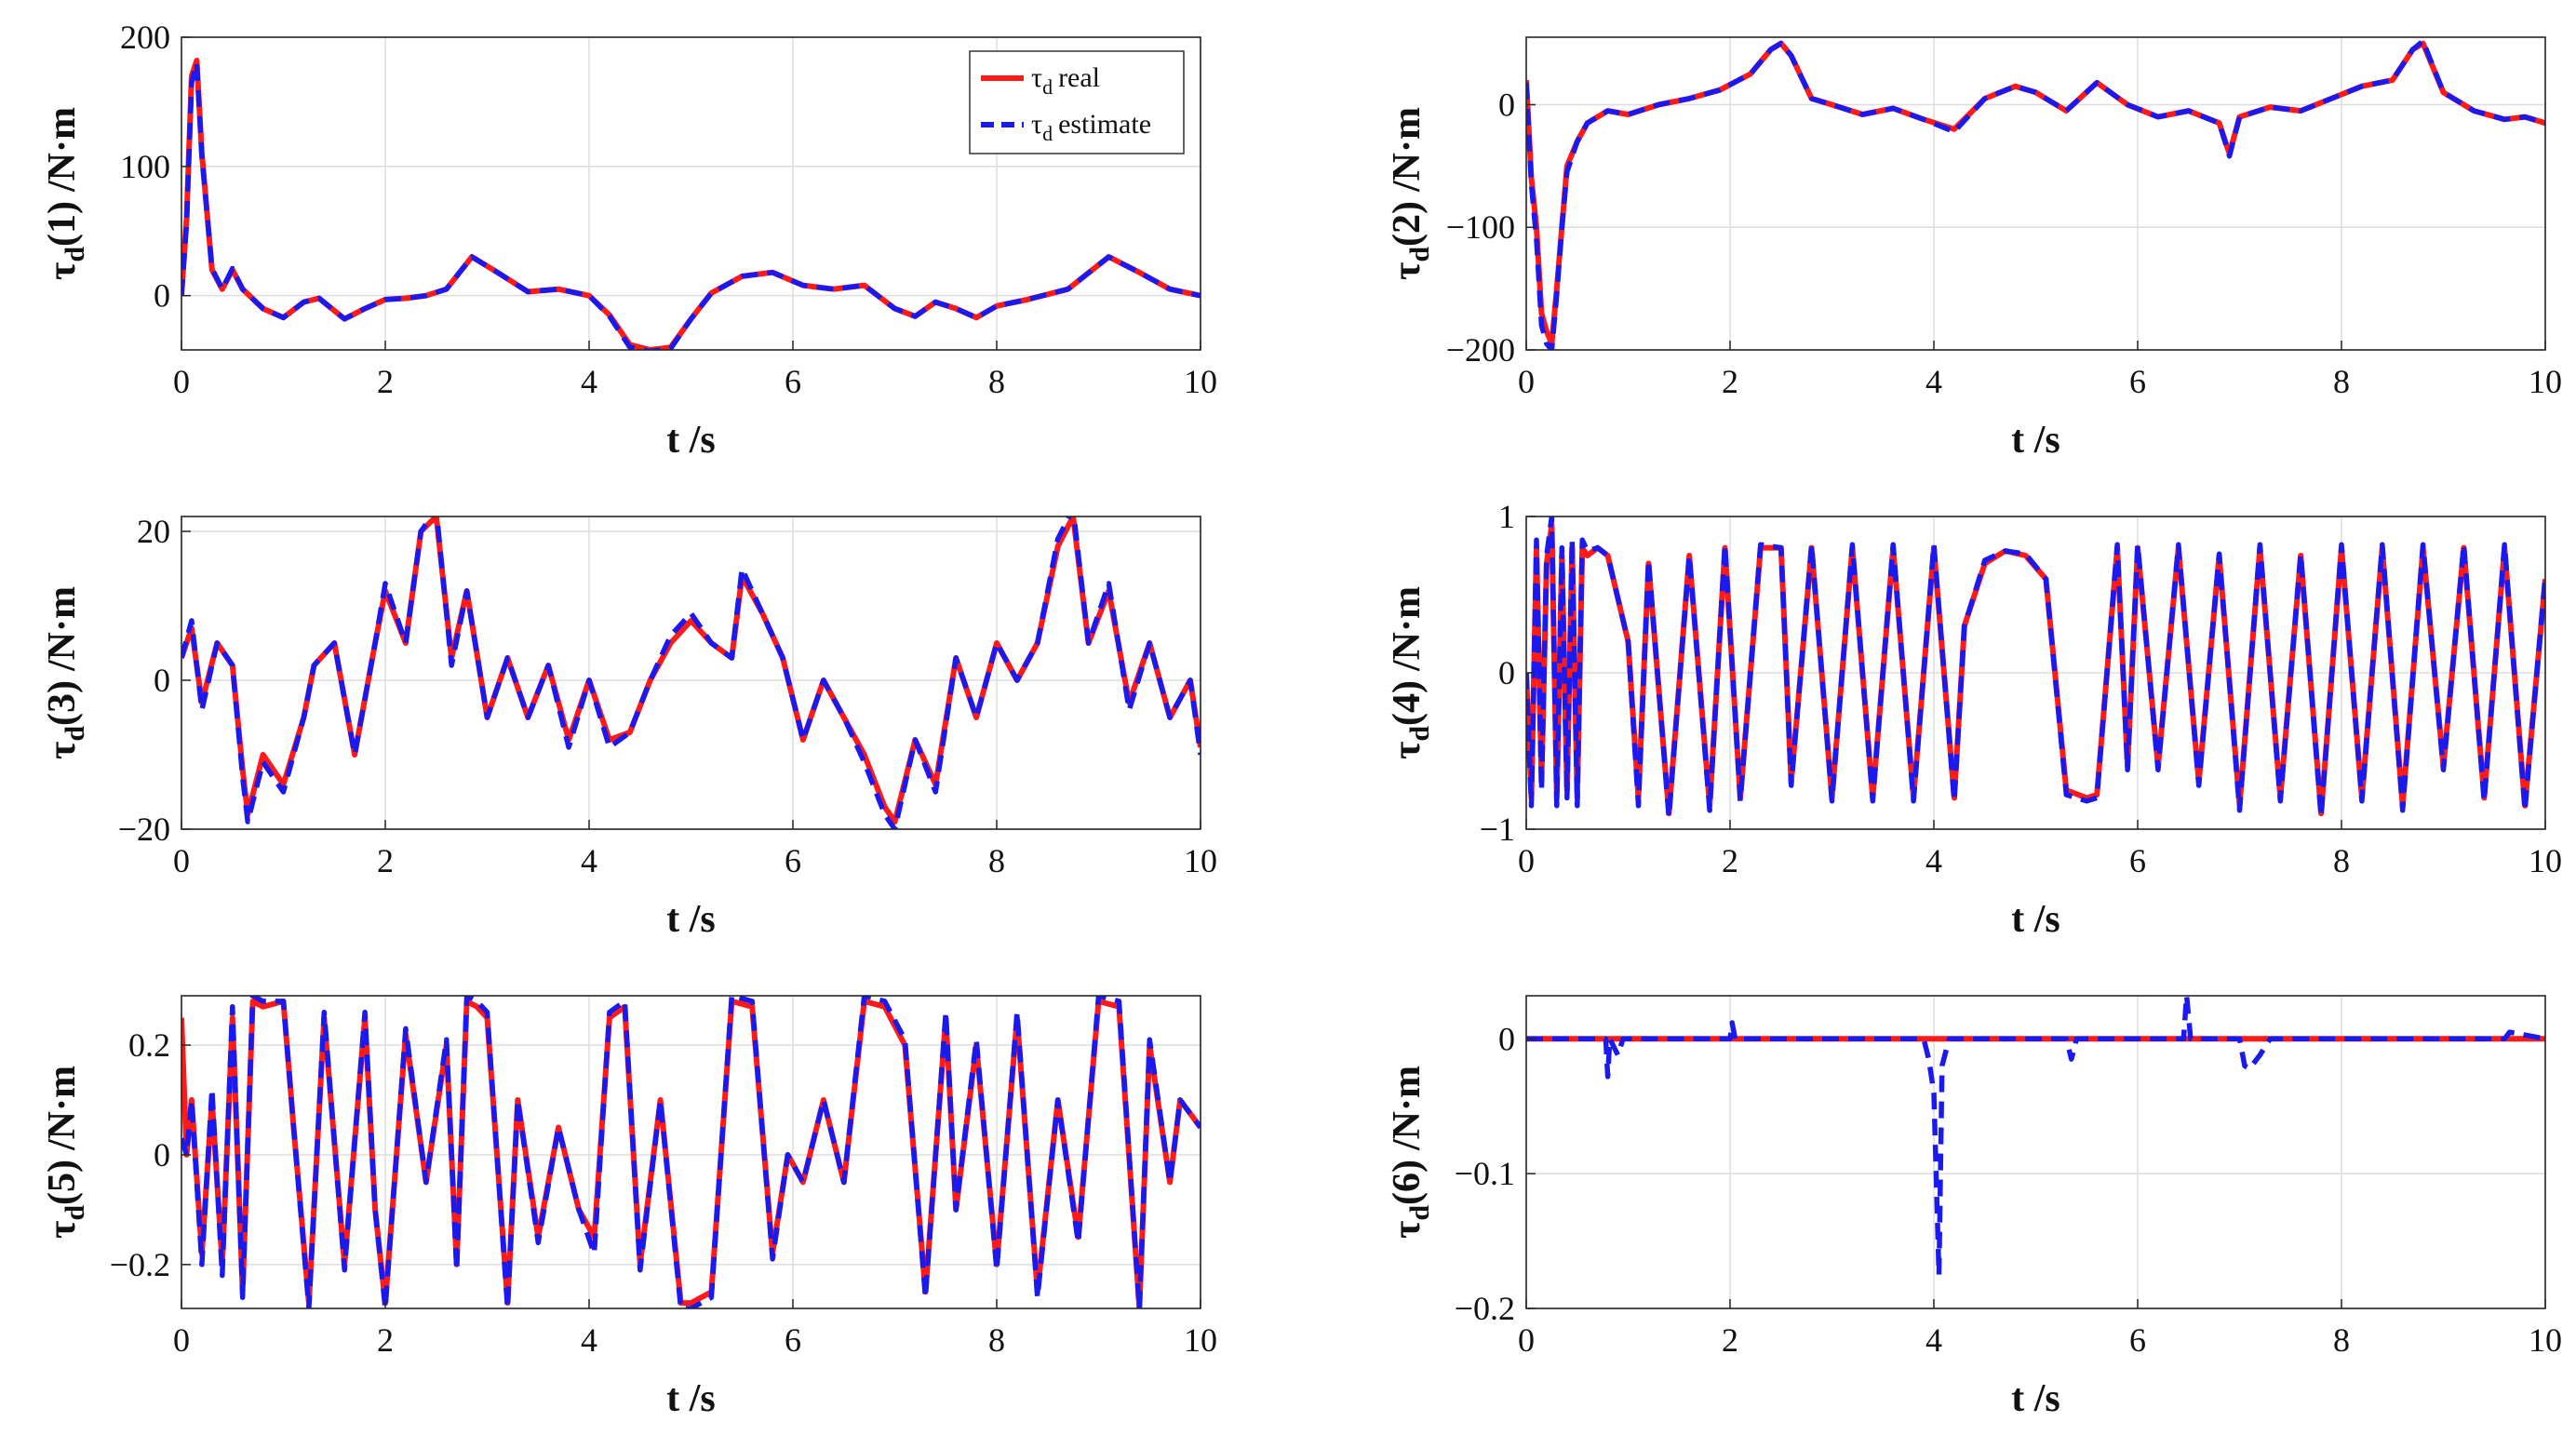 This screenshot has height=1435, width=2576. I want to click on y-tick-label: −100, so click(1480, 227).